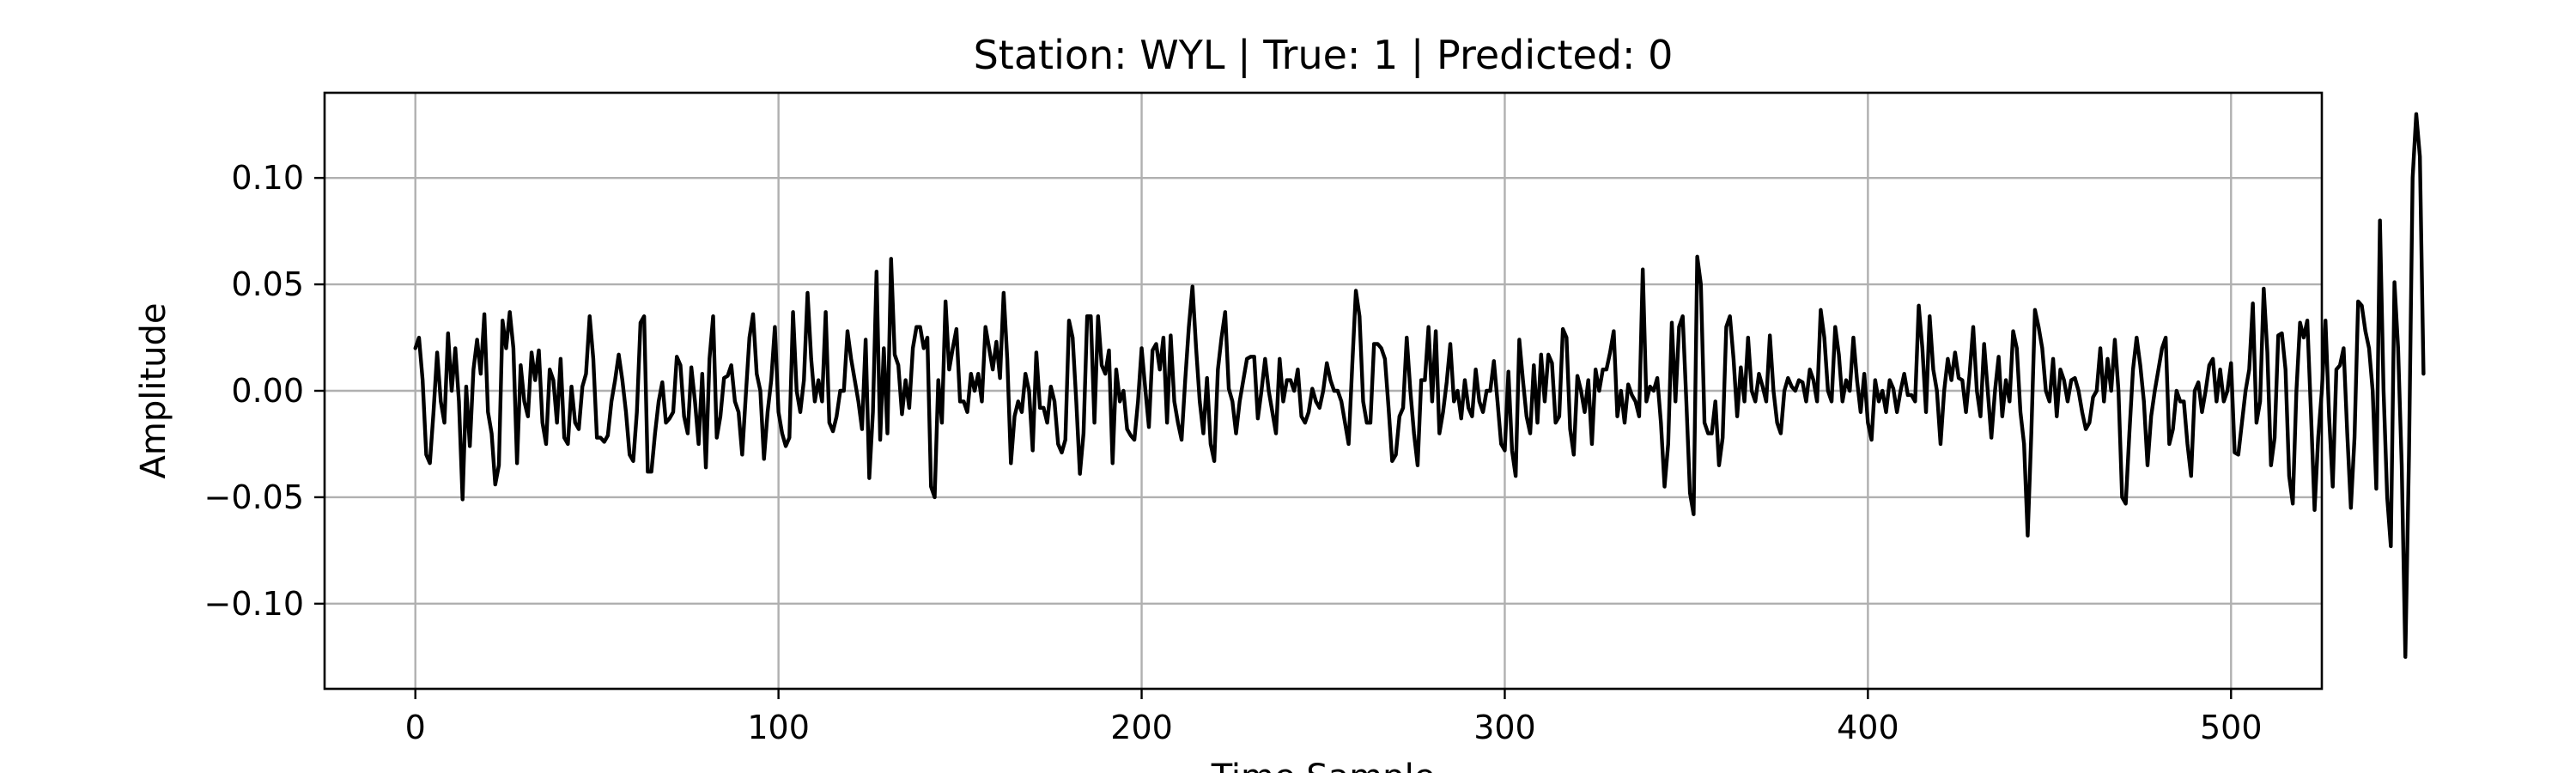 The image size is (2576, 773). What do you see at coordinates (2231, 727) in the screenshot?
I see `x-tick-label: 500` at bounding box center [2231, 727].